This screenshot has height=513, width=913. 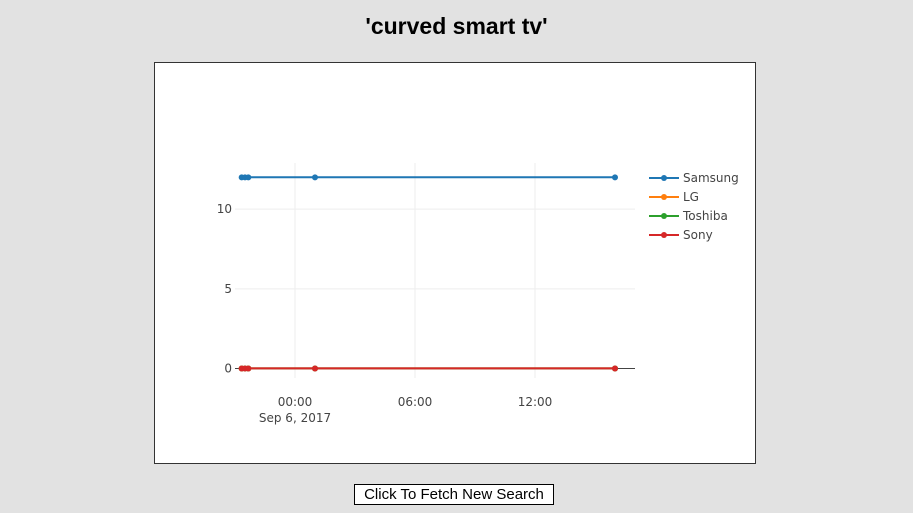 I want to click on legend-label: LG, so click(x=691, y=197).